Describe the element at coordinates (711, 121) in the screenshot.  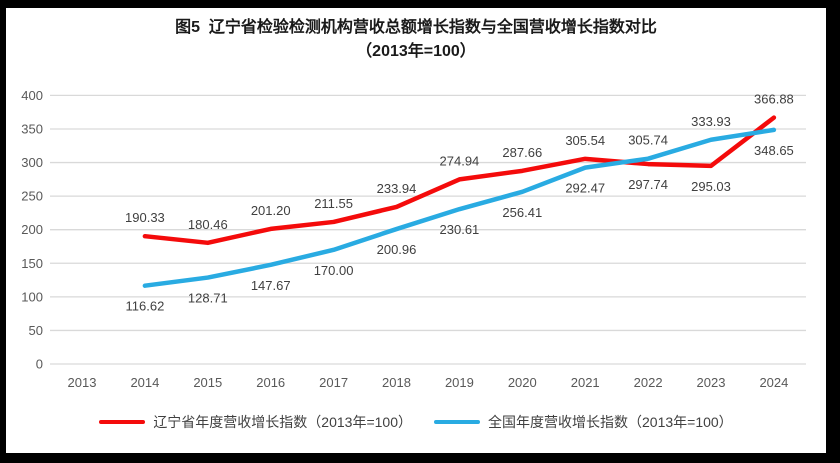
I see `data-label: 333.93` at that location.